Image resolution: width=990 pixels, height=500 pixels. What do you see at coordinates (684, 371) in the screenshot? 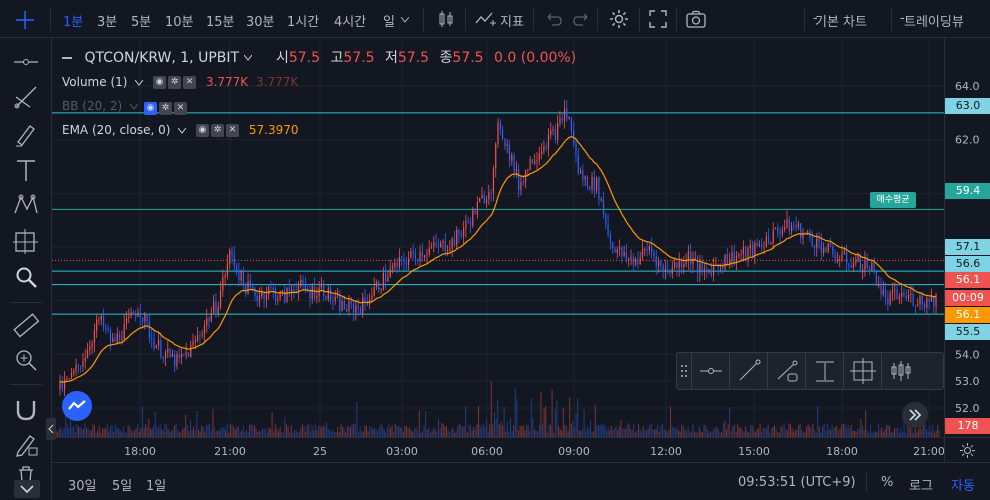
I see `drag-handle-icon` at bounding box center [684, 371].